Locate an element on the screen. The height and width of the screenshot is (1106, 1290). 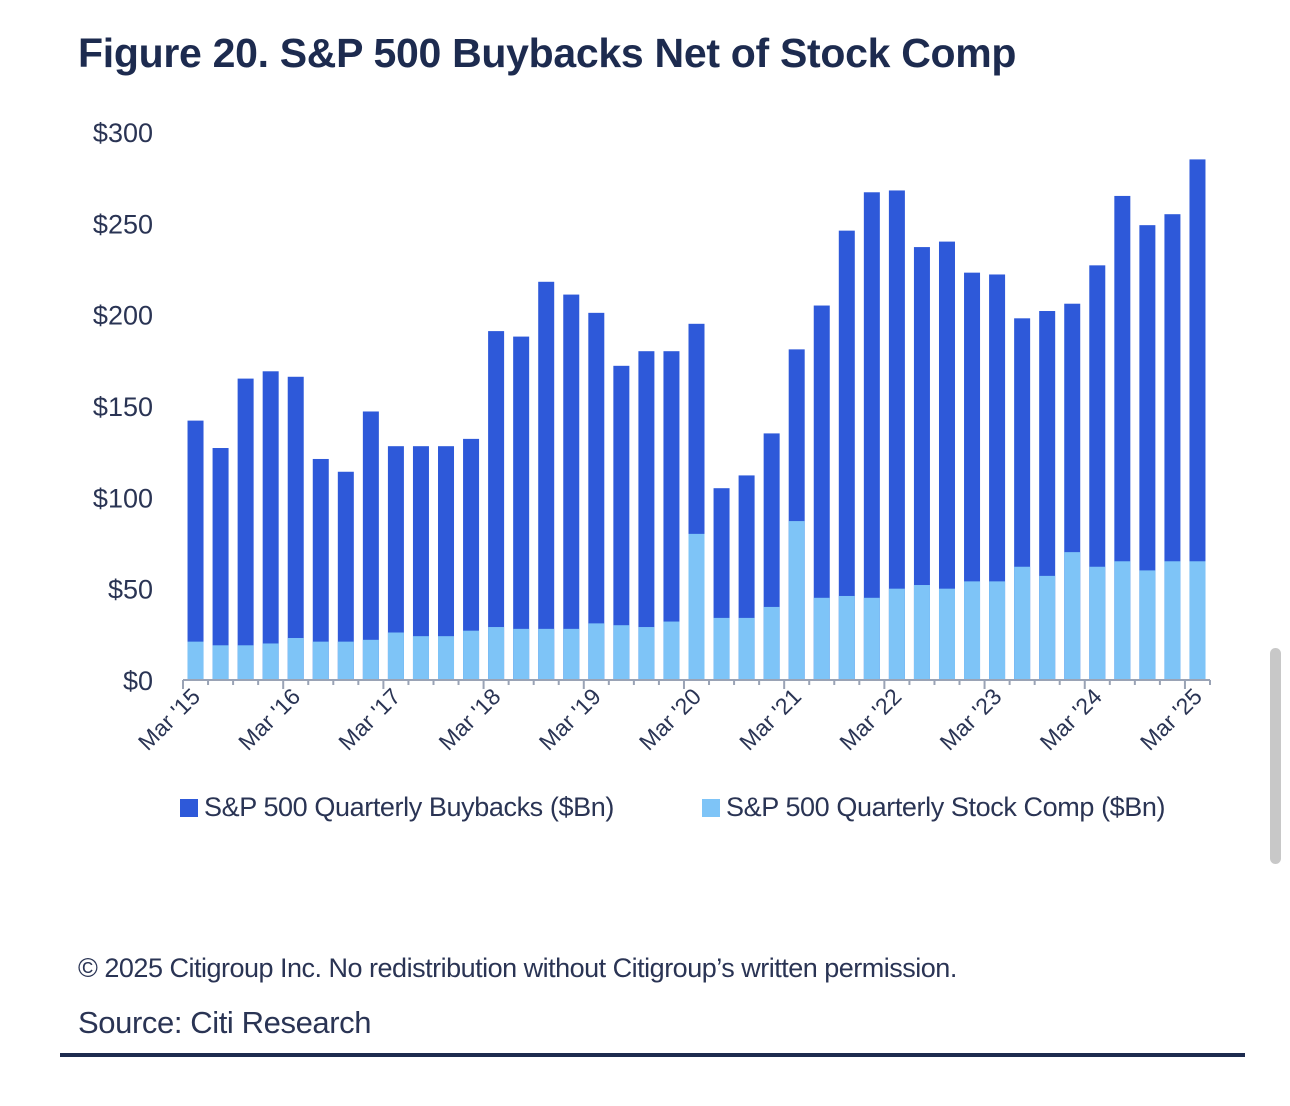
legend-item-stock-comp: S&P 500 Quarterly Stock Comp ($Bn) is located at coordinates (934, 807).